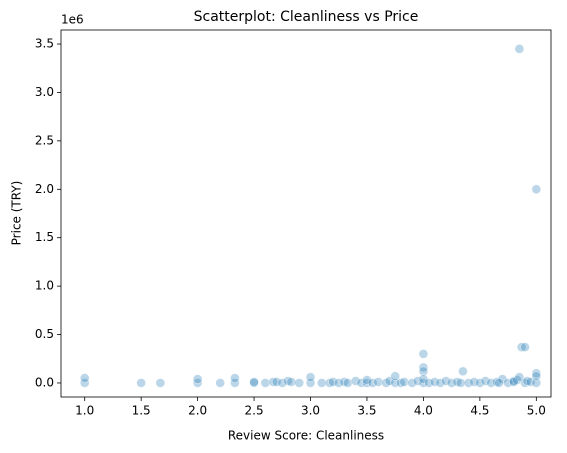 This screenshot has width=567, height=453. Describe the element at coordinates (254, 411) in the screenshot. I see `x-tick-label: 2.5` at that location.